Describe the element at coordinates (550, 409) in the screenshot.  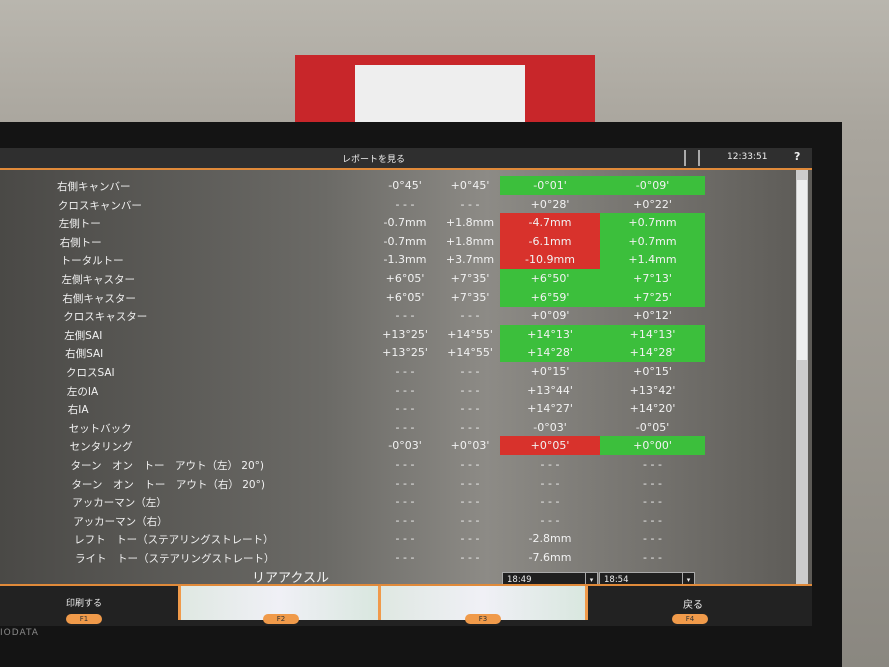
I see `before-value: +14°27'` at that location.